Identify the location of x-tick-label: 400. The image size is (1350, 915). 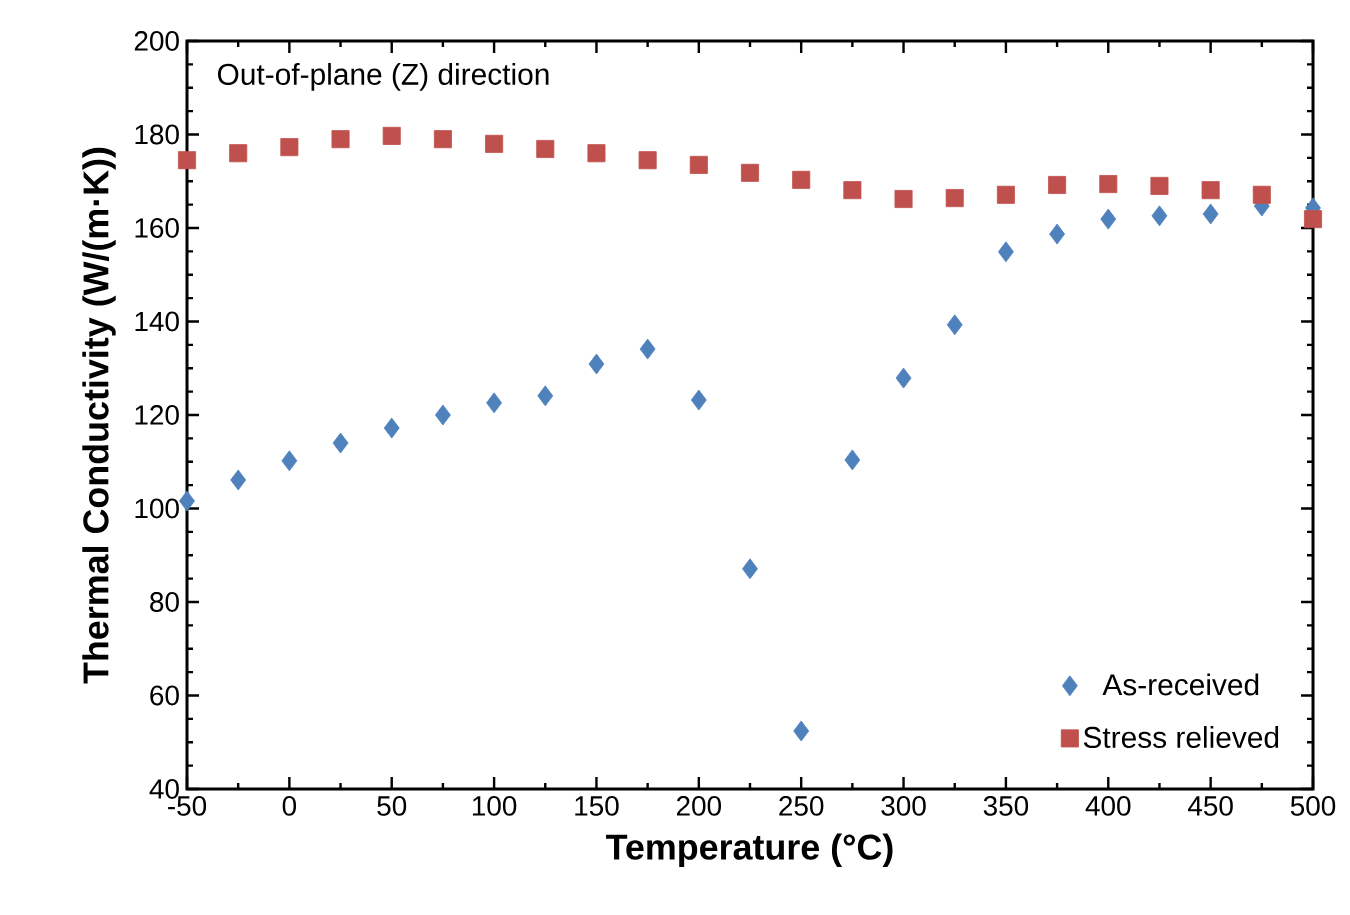
(1108, 806).